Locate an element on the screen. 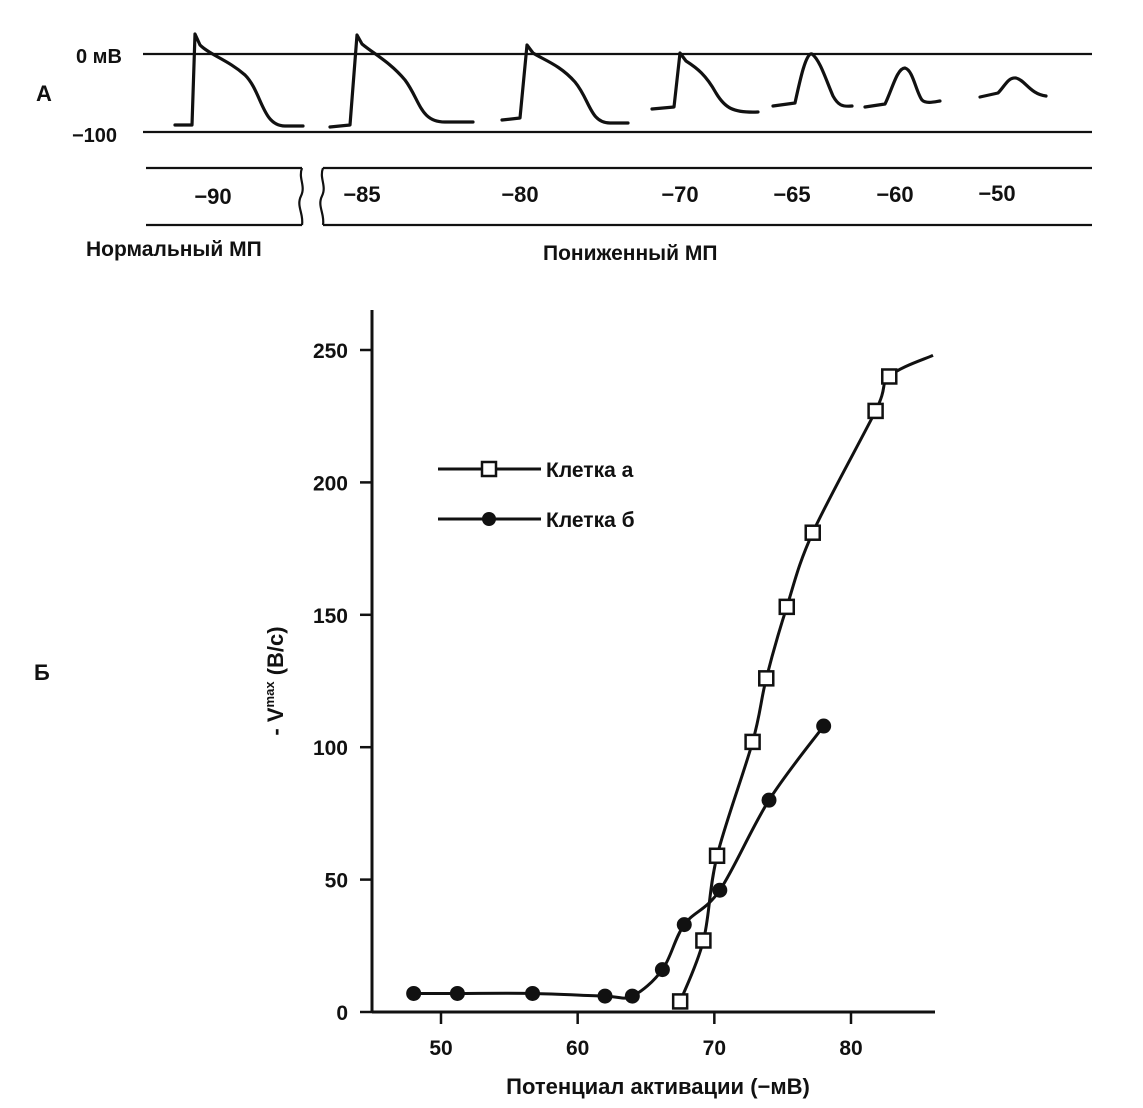  x-tick-label: 80 is located at coordinates (850, 1048).